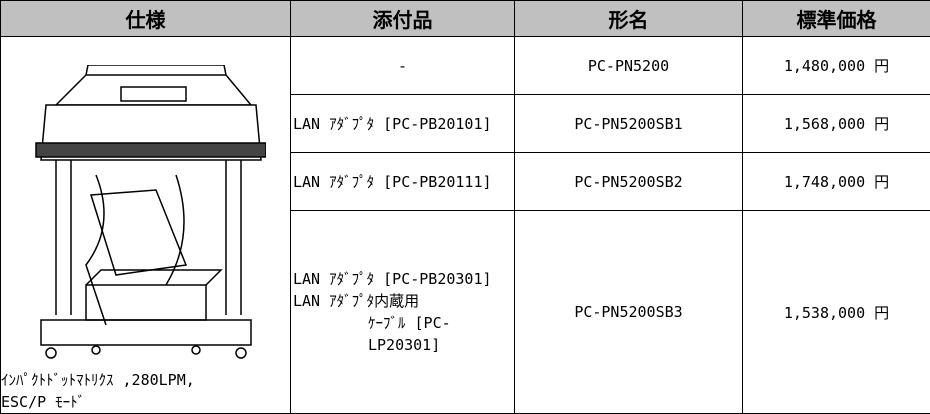 This screenshot has width=930, height=414. What do you see at coordinates (356, 301) in the screenshot?
I see `cell-line: LAN ｱﾀﾞﾌﾟﾀ内蔵用` at bounding box center [356, 301].